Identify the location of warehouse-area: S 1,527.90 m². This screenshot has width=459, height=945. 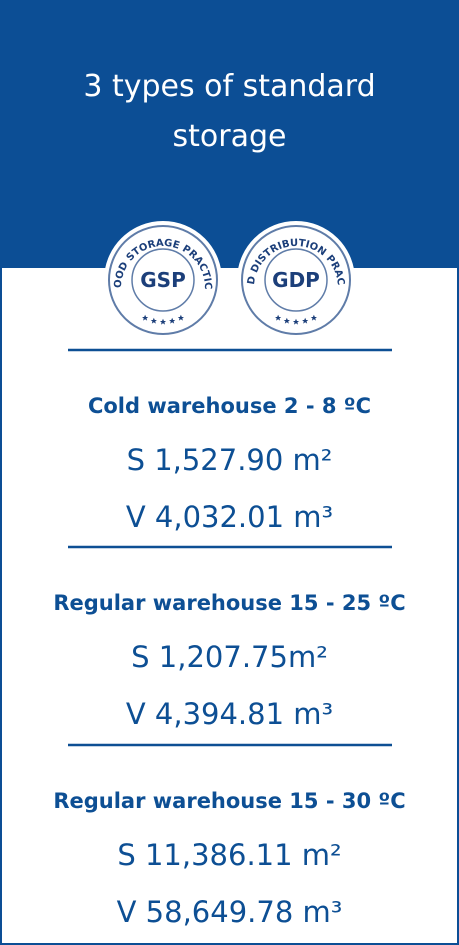
(230, 460).